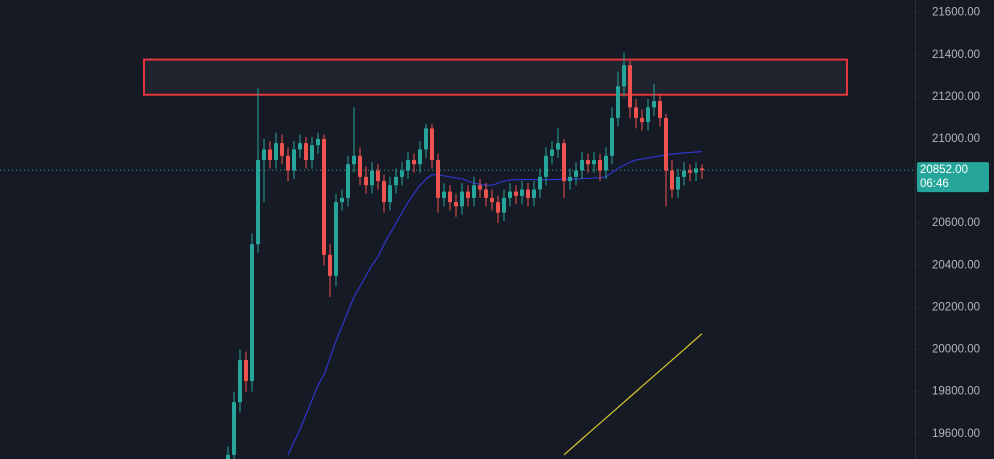 This screenshot has height=459, width=994. What do you see at coordinates (956, 434) in the screenshot?
I see `y-tick-label: 19600.00` at bounding box center [956, 434].